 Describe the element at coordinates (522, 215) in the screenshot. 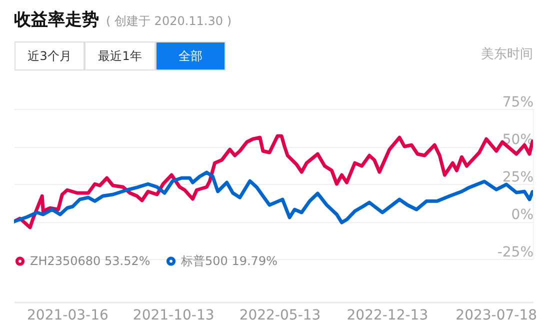

I see `y-tick-label: 0%` at that location.